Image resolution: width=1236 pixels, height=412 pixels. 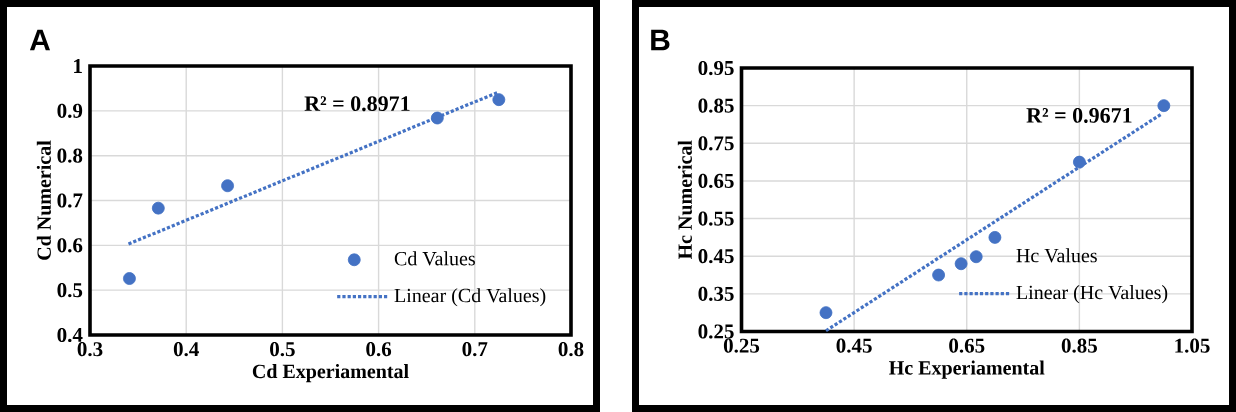 What do you see at coordinates (43, 200) in the screenshot?
I see `y-axis-title: Cd Numerical` at bounding box center [43, 200].